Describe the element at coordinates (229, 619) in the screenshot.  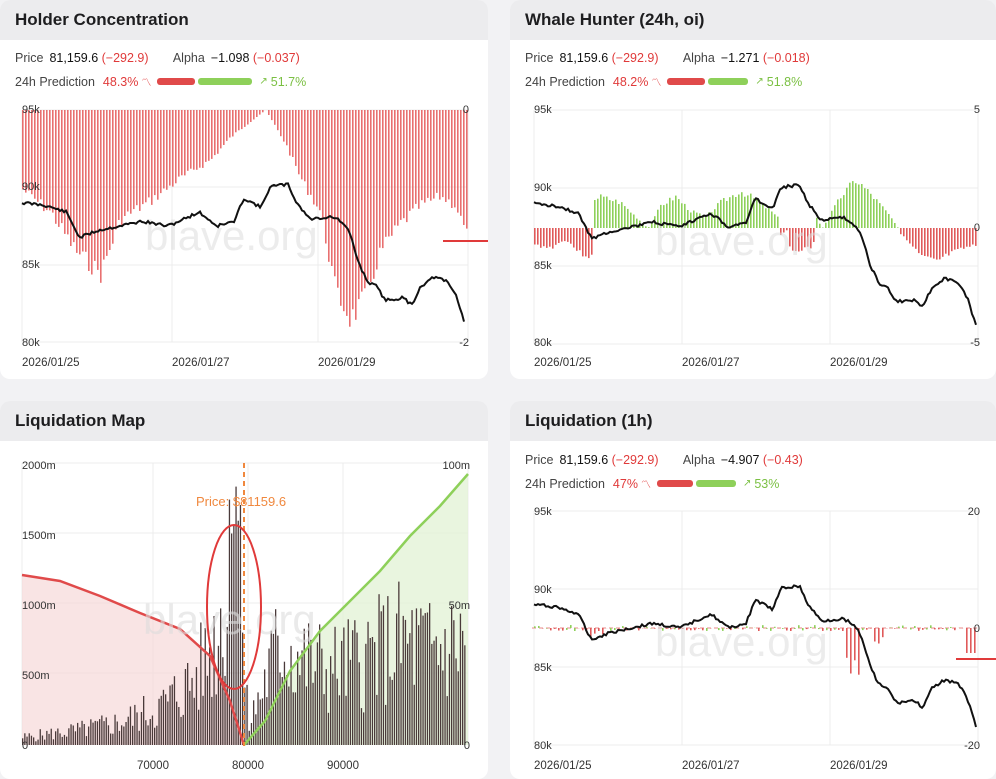
I see `watermark: blave.org` at that location.